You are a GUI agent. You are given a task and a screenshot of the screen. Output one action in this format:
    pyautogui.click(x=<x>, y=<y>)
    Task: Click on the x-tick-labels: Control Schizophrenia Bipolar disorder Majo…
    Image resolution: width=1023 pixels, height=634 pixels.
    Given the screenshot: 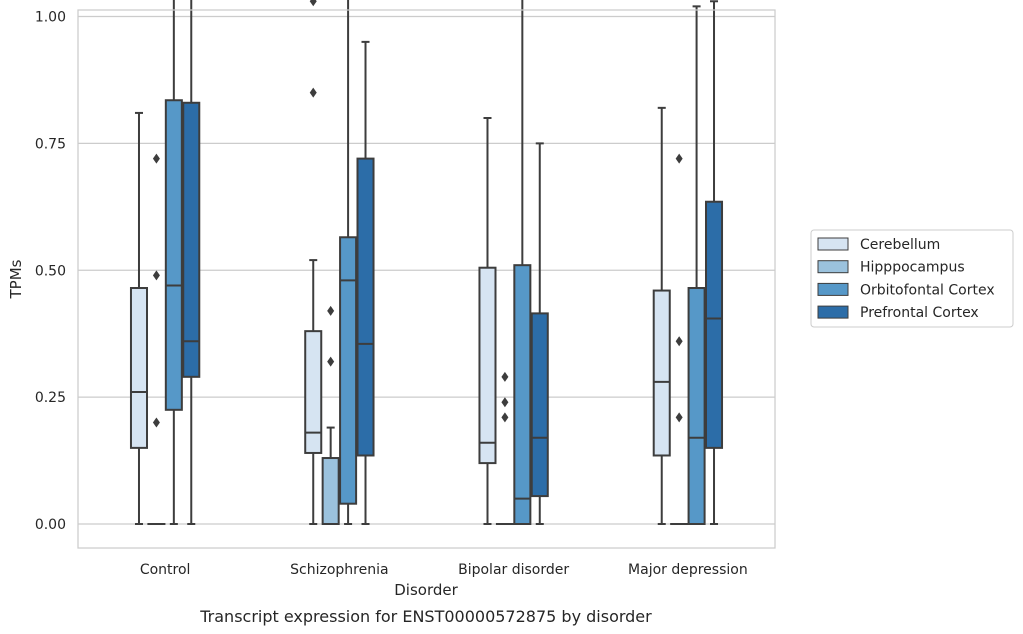 What is the action you would take?
    pyautogui.click(x=444, y=570)
    